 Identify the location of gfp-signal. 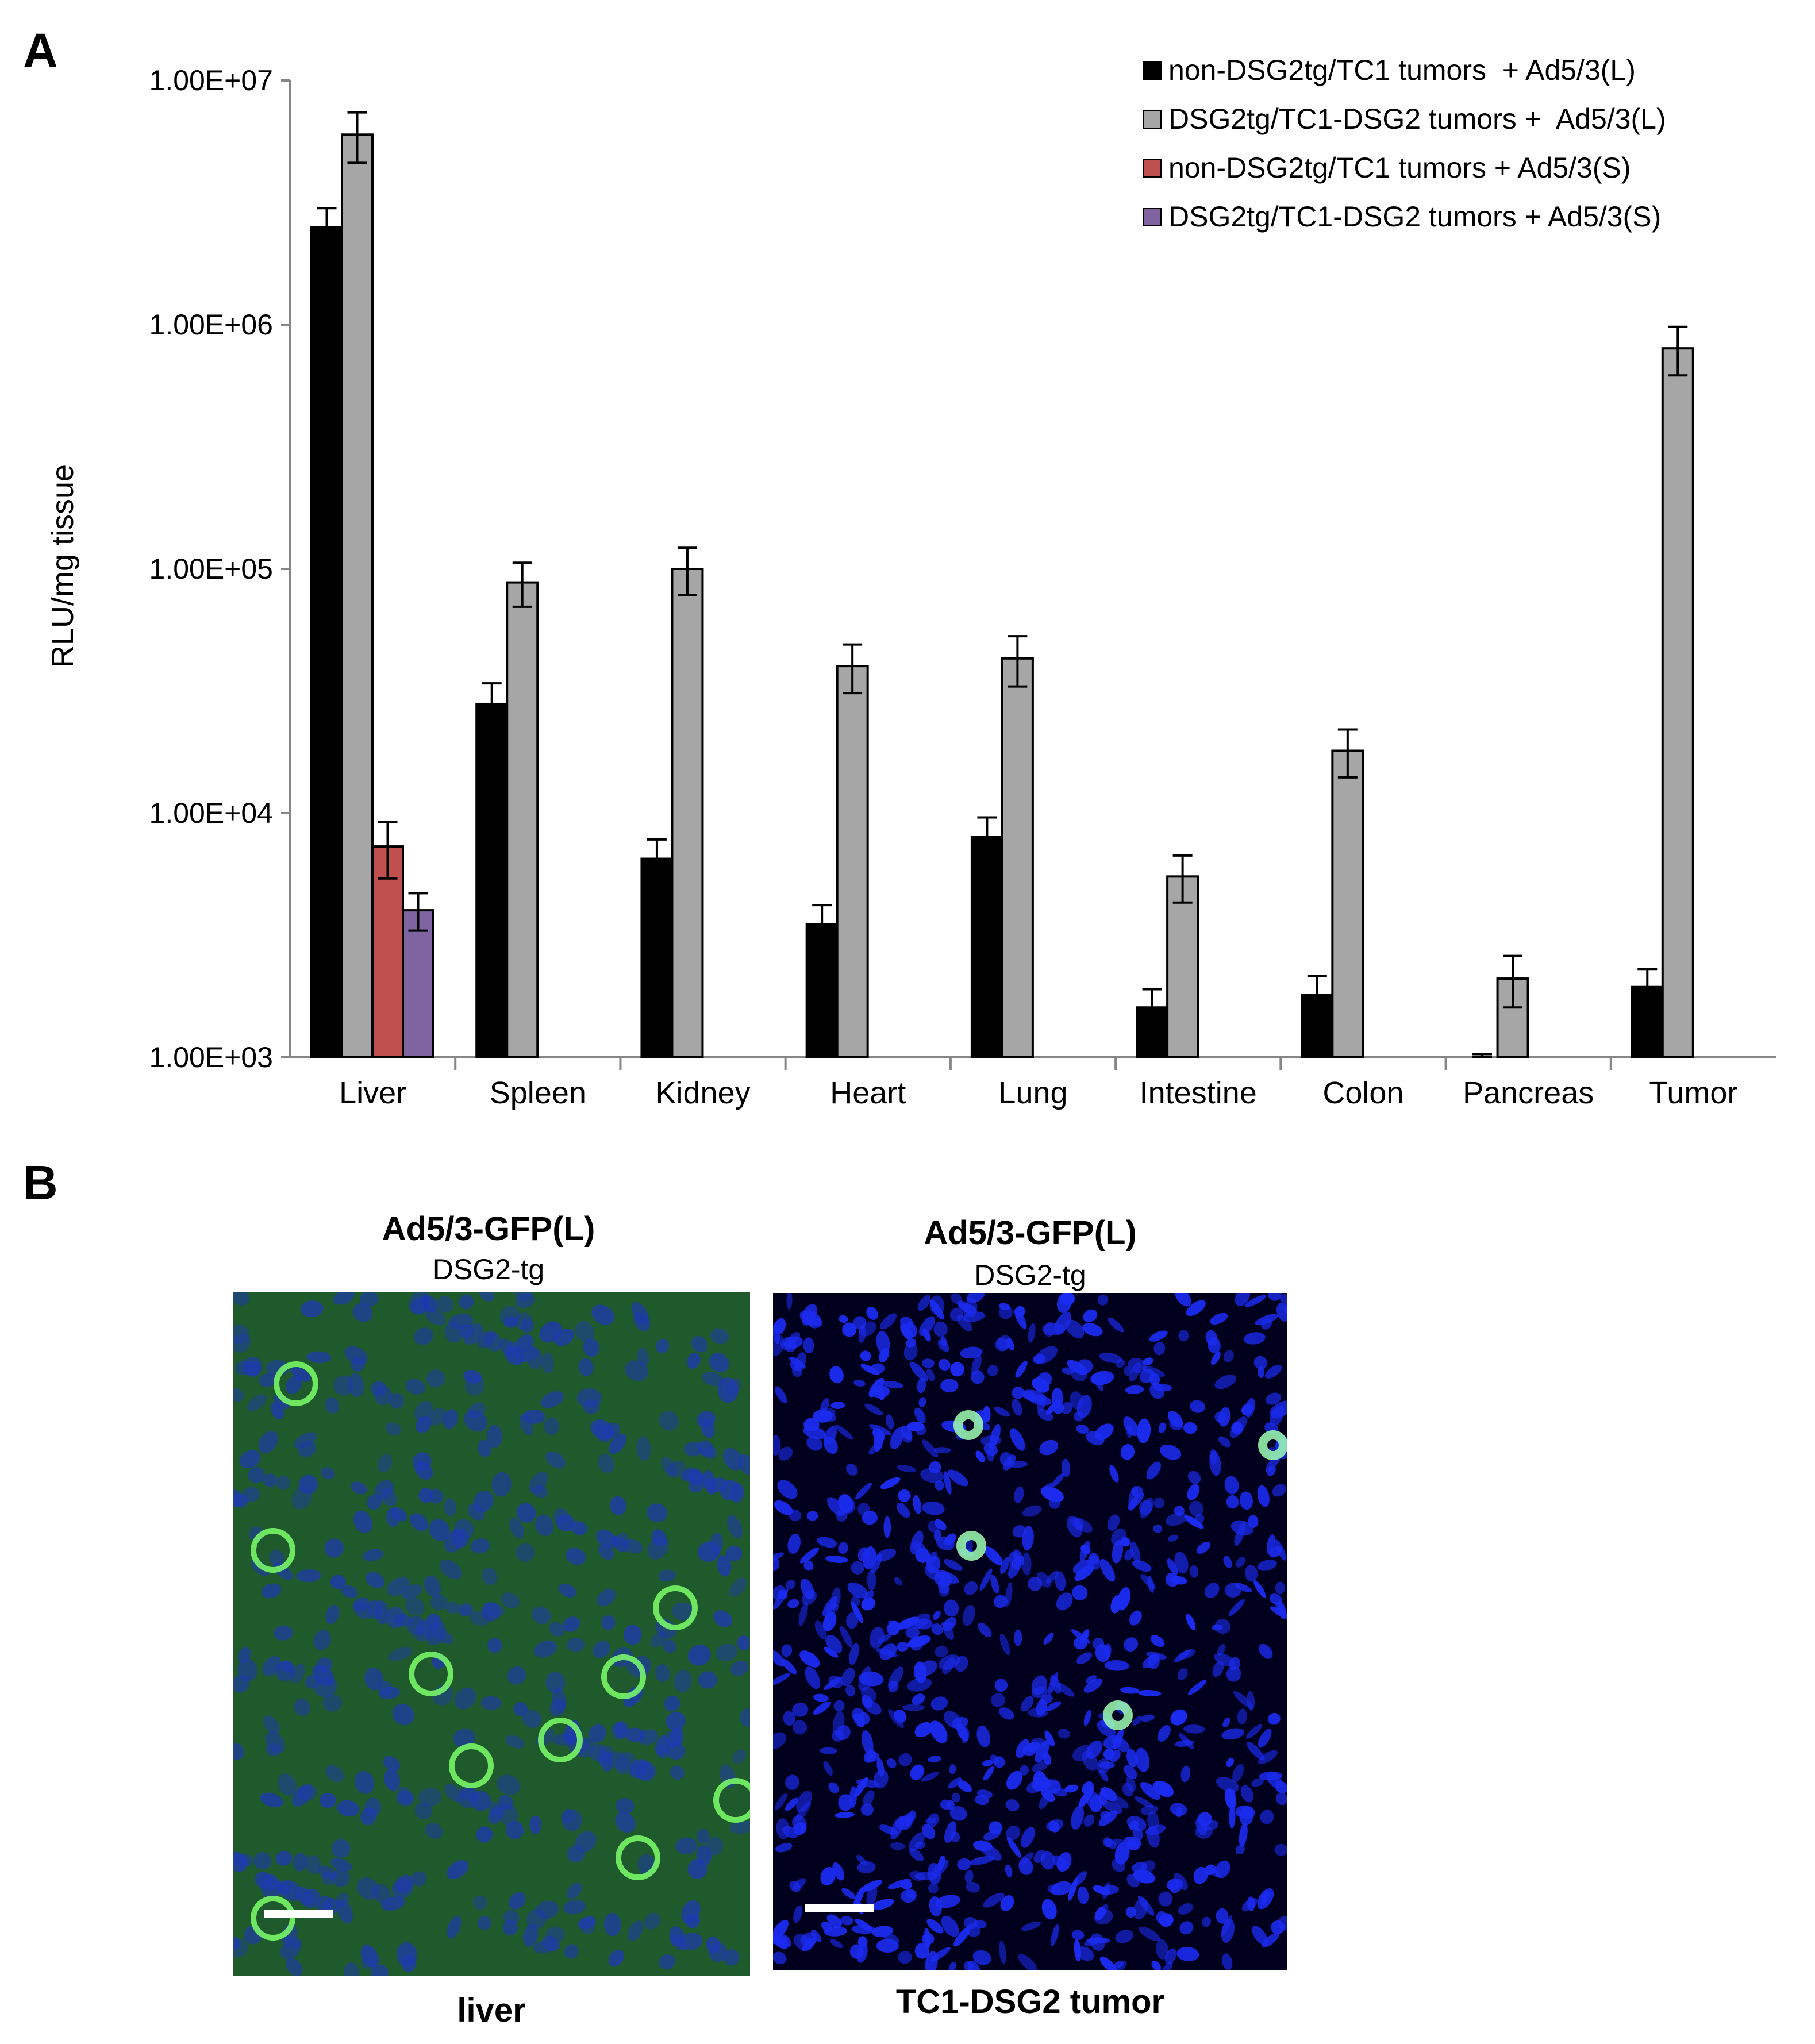
(273, 1551).